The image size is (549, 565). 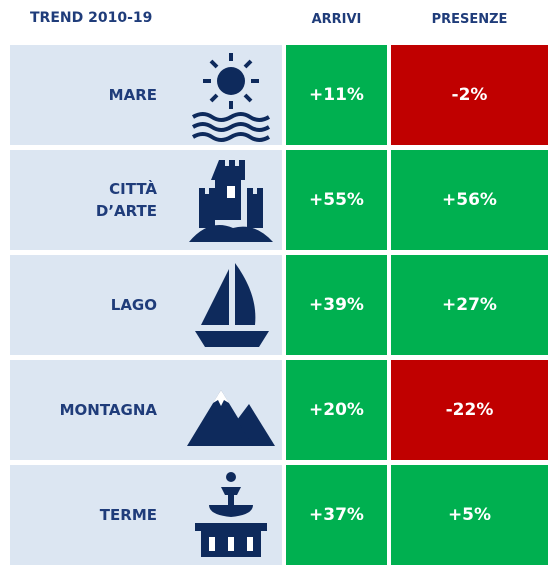 What do you see at coordinates (231, 515) in the screenshot?
I see `fountain-icon` at bounding box center [231, 515].